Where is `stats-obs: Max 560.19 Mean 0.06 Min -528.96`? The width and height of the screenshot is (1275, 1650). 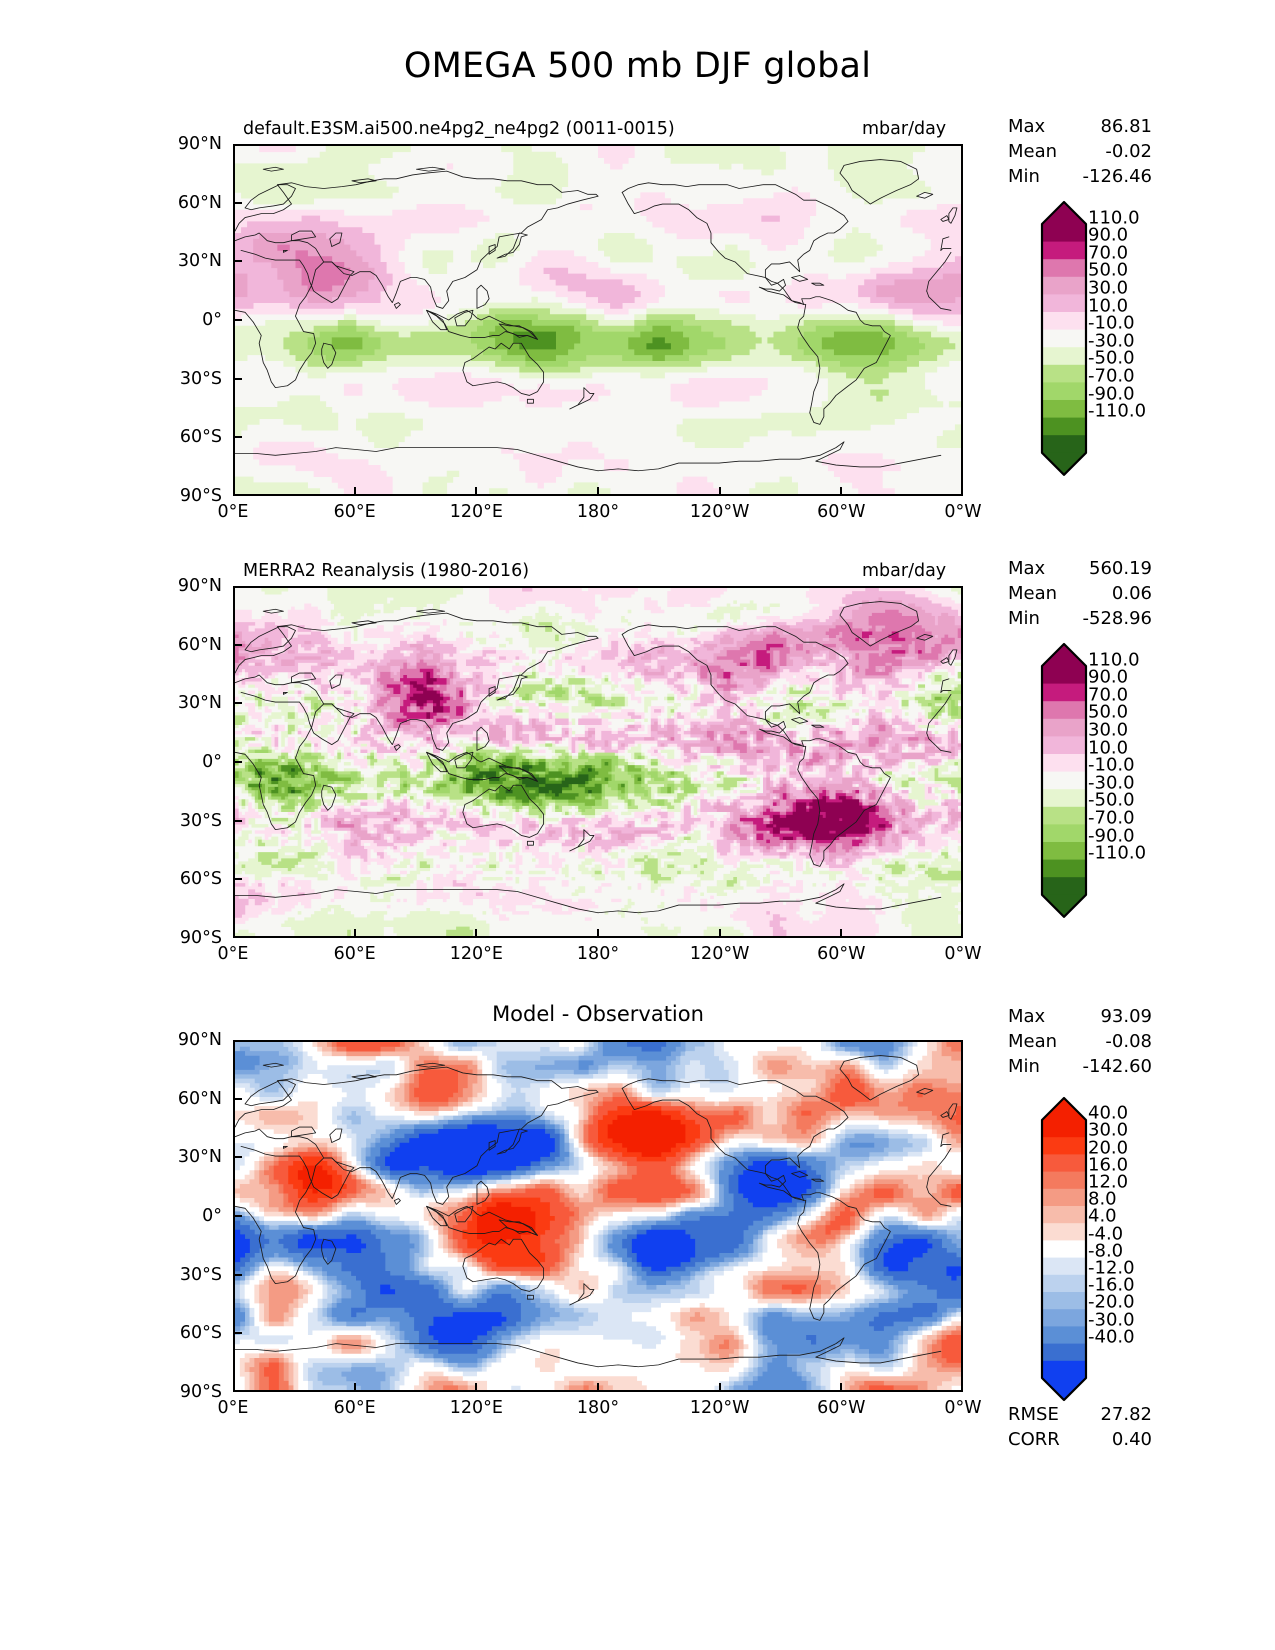
stats-obs: Max 560.19 Mean 0.06 Min -528.96 is located at coordinates (1080, 593).